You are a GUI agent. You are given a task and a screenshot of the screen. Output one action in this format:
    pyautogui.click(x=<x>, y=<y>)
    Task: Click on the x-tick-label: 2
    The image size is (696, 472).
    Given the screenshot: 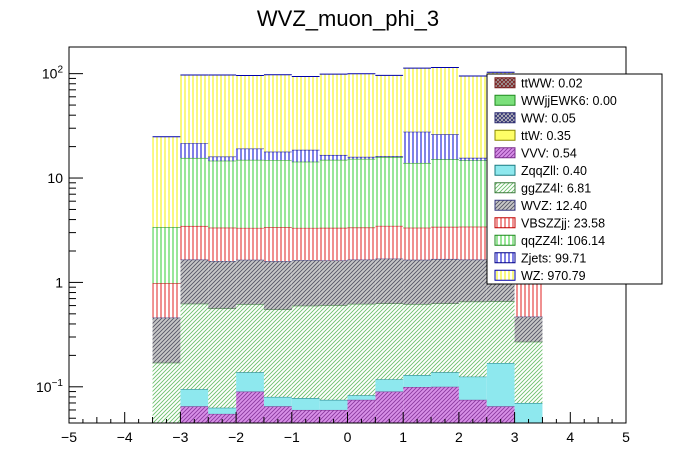 What is the action you would take?
    pyautogui.click(x=459, y=437)
    